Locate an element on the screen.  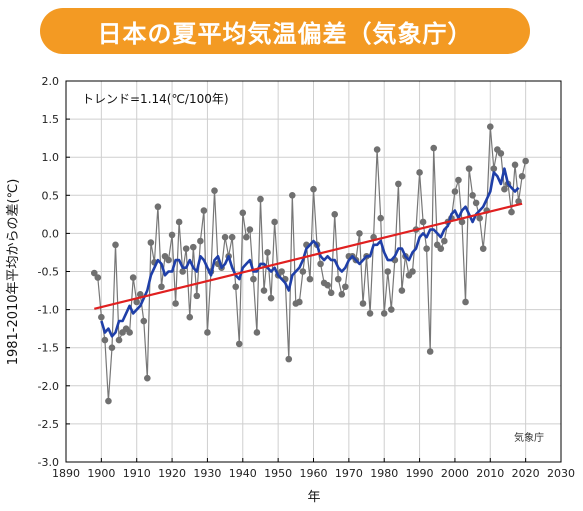
y-tick-label: 0.5 is located at coordinates (51, 195).